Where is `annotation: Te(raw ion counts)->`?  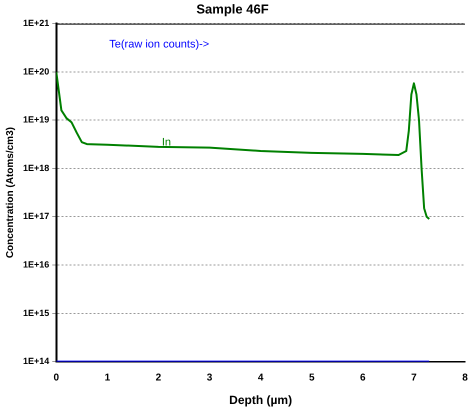 annotation: Te(raw ion counts)-> is located at coordinates (159, 44).